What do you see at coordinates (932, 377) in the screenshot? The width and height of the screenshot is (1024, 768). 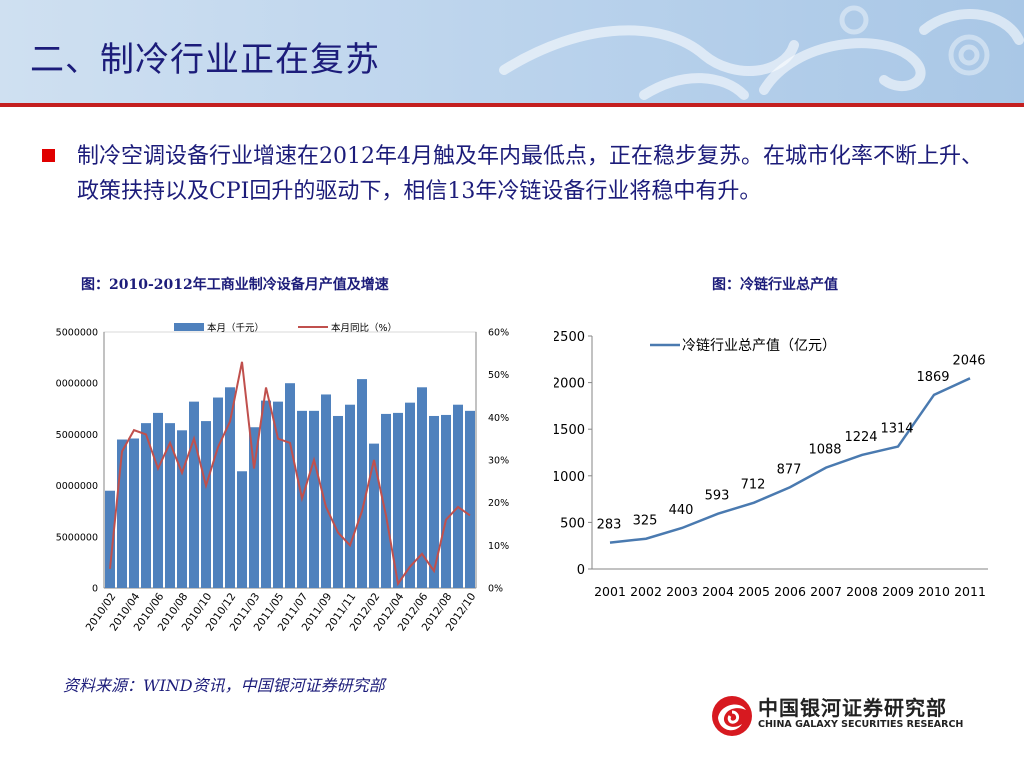 I see `data-label: 1869` at bounding box center [932, 377].